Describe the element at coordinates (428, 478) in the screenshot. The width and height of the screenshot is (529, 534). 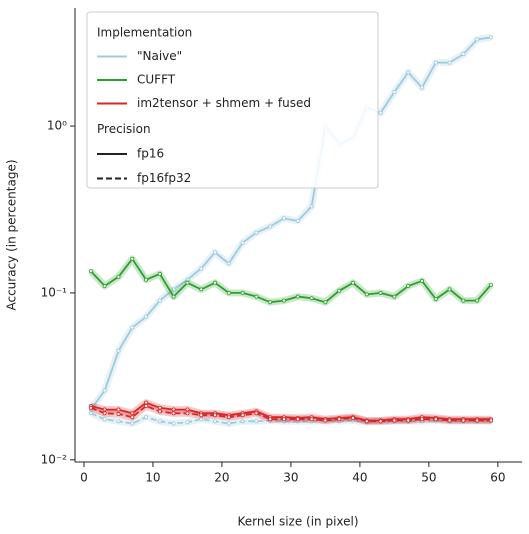
I see `x-tick-label: 50` at that location.